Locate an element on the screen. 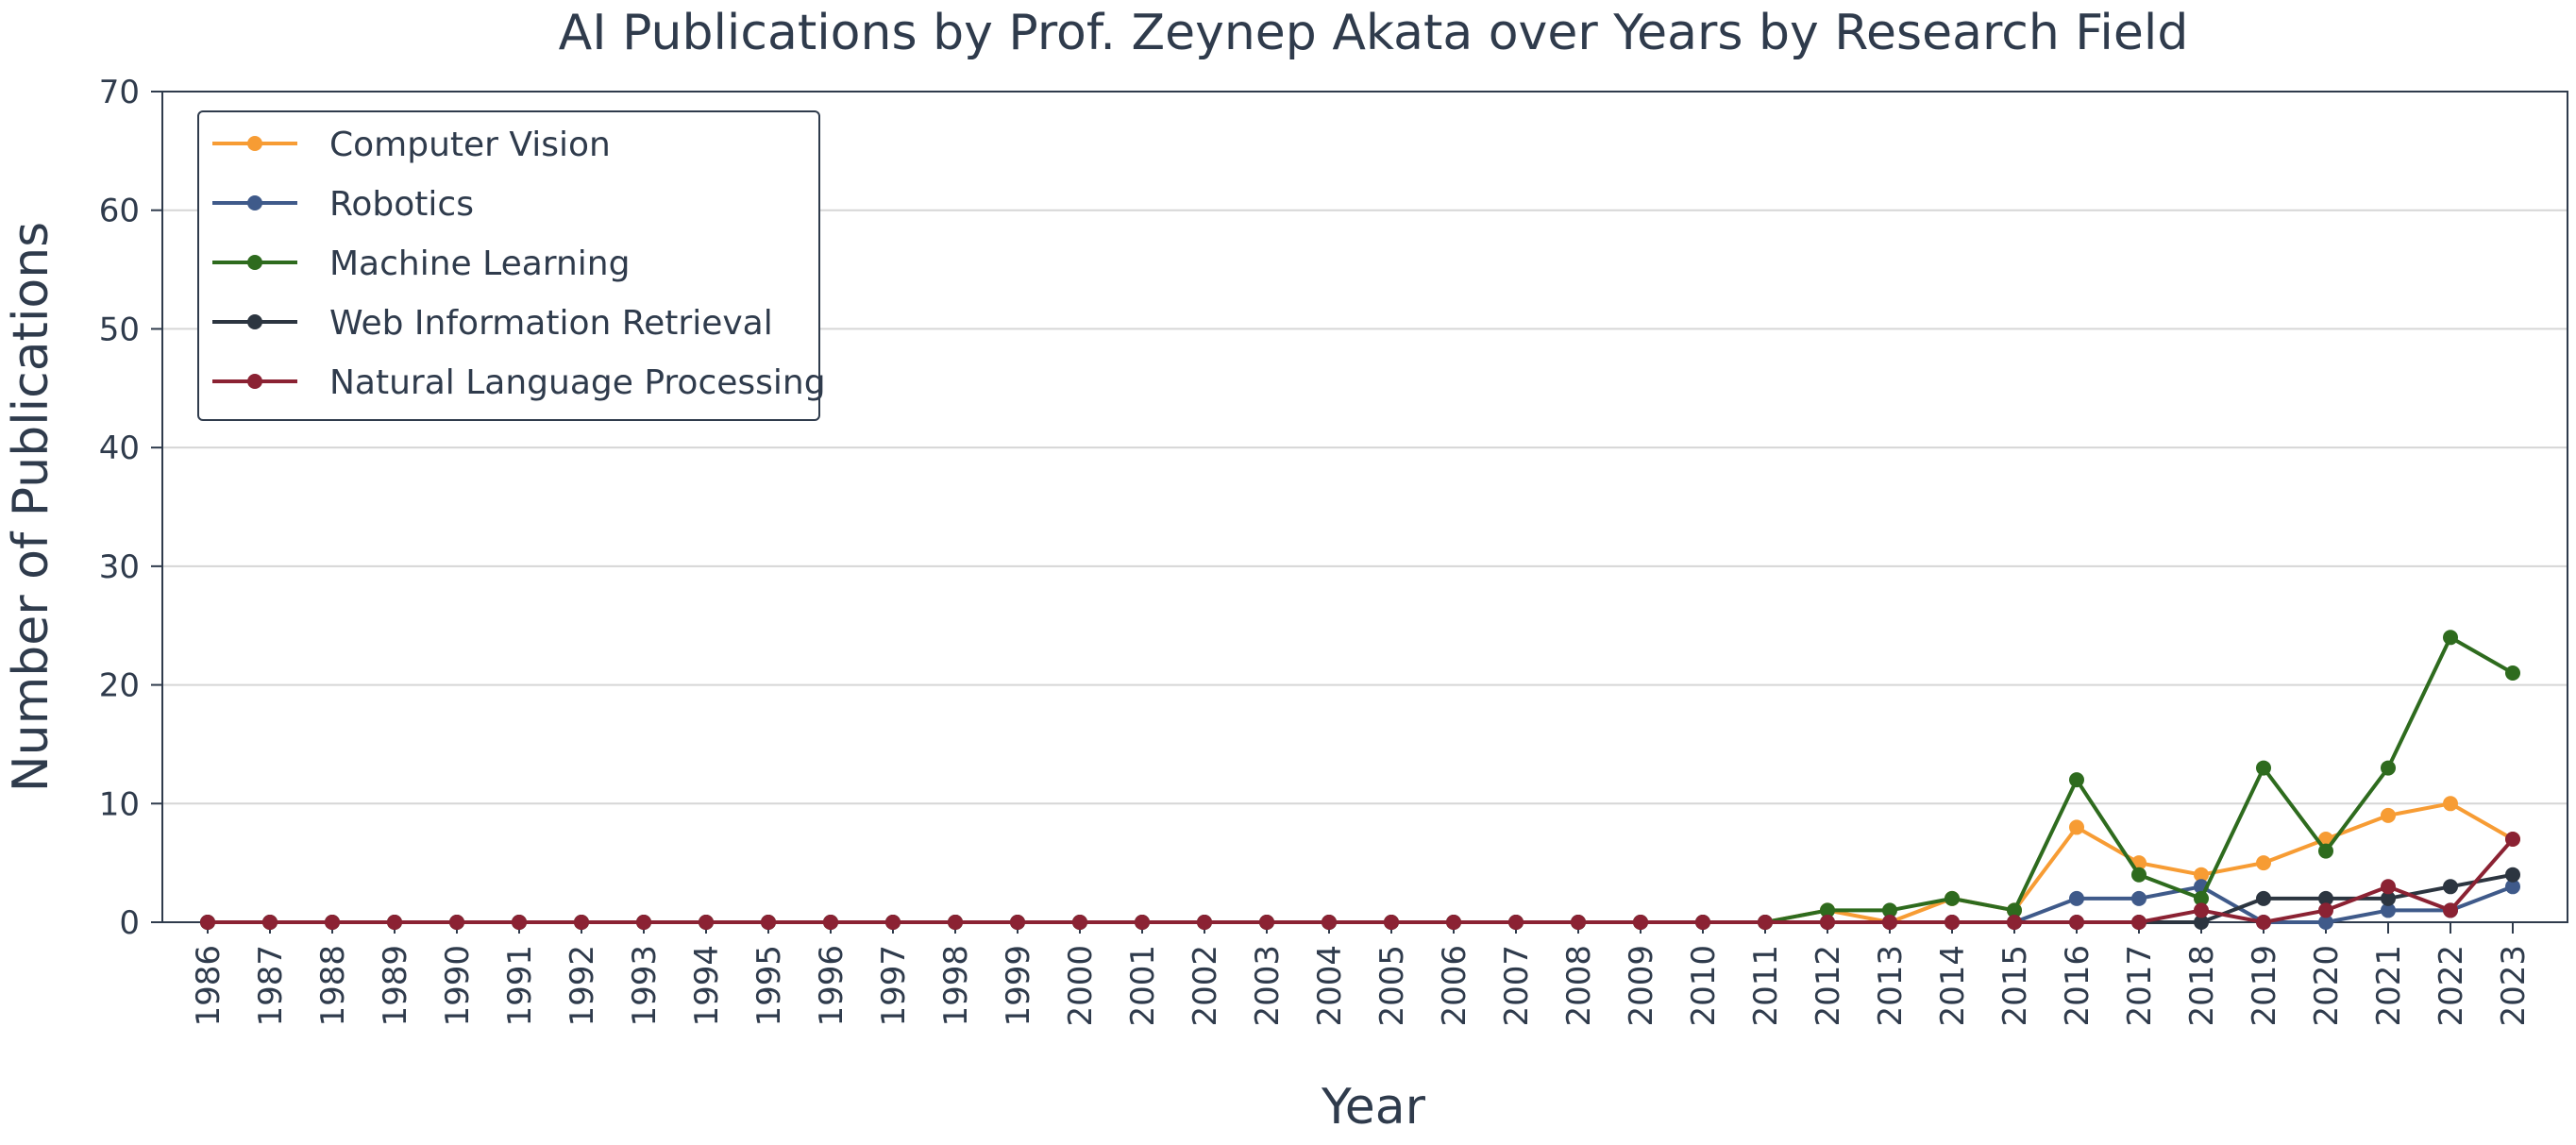 The width and height of the screenshot is (2576, 1145). x-tick-label: 2000 is located at coordinates (1081, 986).